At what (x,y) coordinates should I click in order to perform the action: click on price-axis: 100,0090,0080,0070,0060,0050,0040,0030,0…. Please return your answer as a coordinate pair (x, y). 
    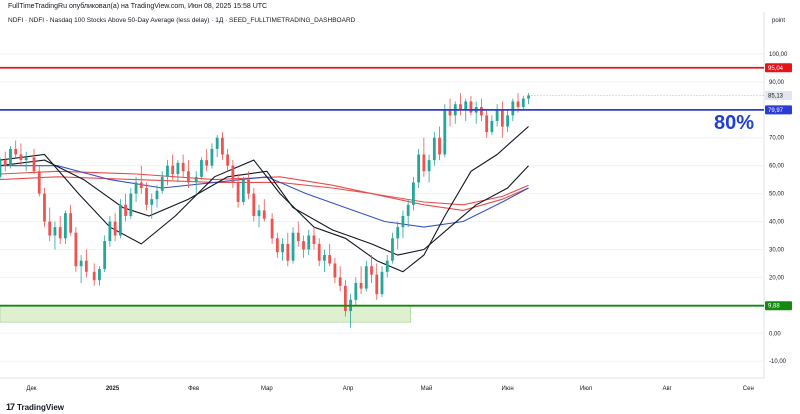
    Looking at the image, I should click on (778, 208).